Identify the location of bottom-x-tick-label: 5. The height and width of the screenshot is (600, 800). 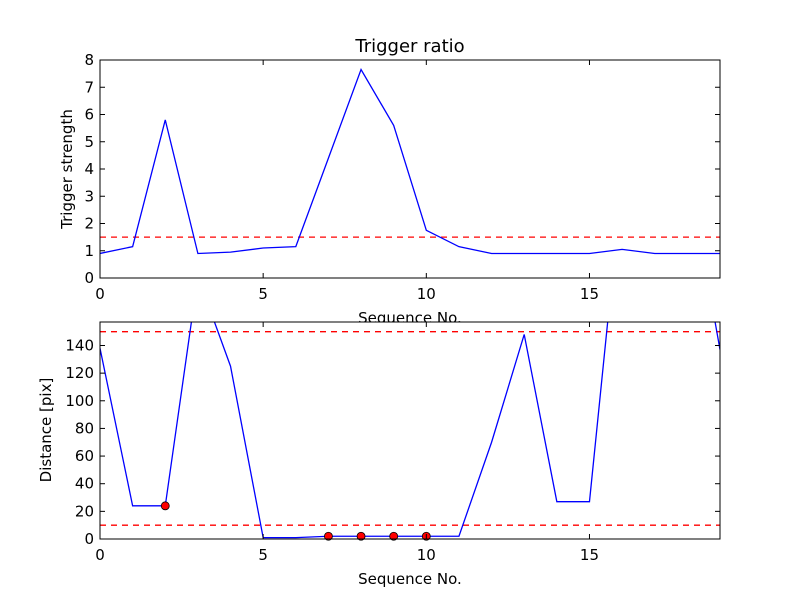
(263, 555).